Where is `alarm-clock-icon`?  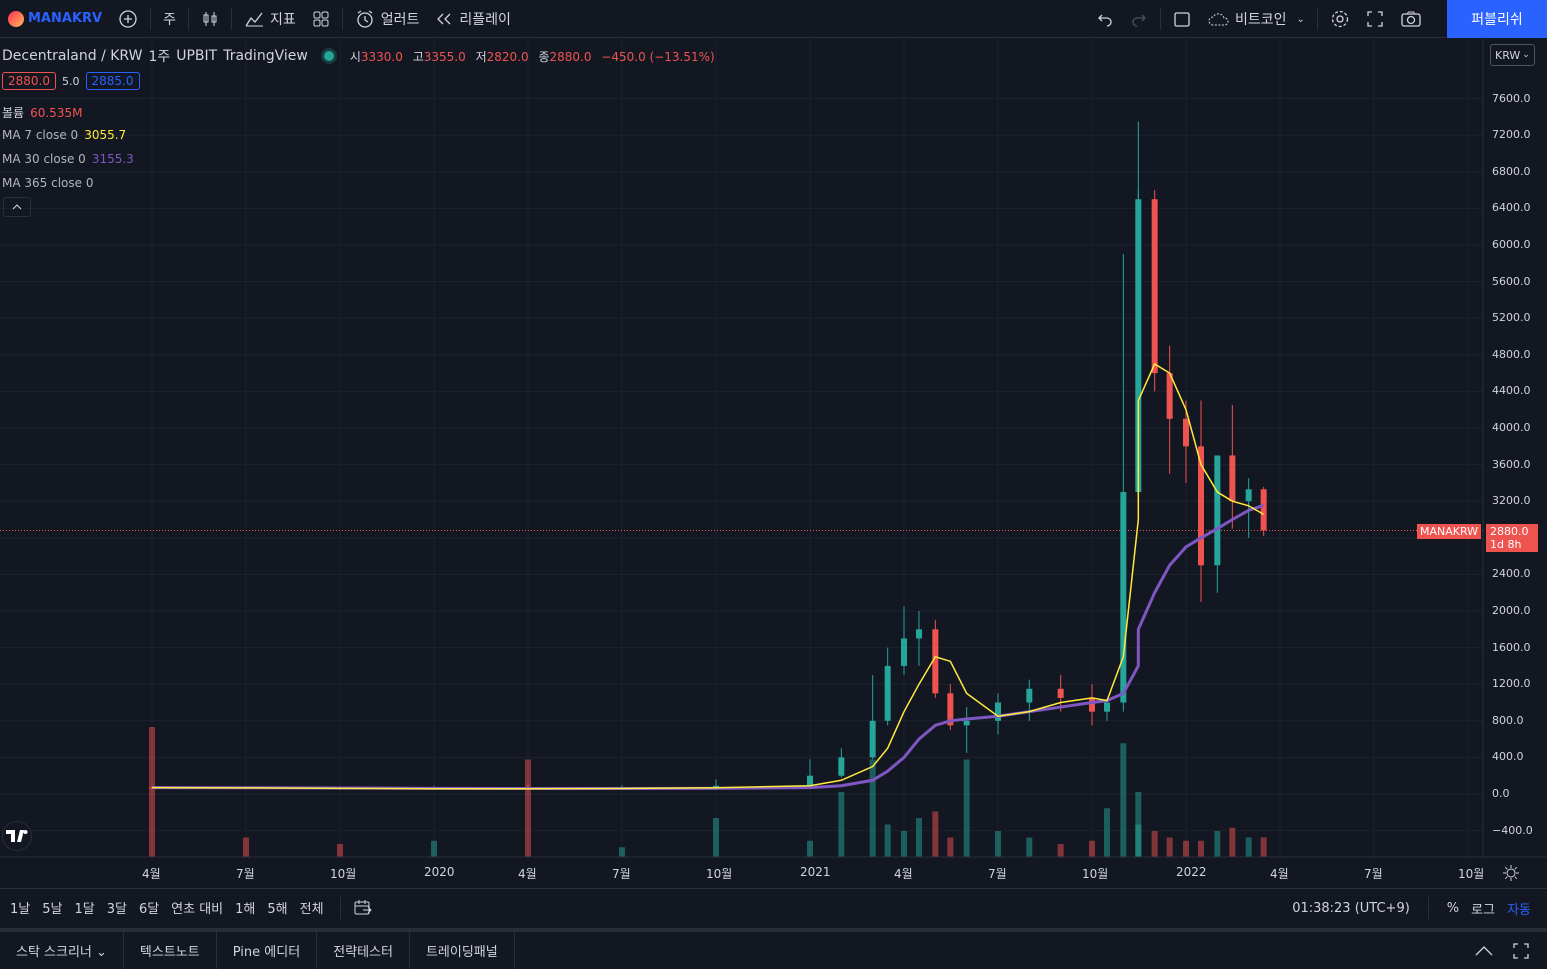 alarm-clock-icon is located at coordinates (365, 18).